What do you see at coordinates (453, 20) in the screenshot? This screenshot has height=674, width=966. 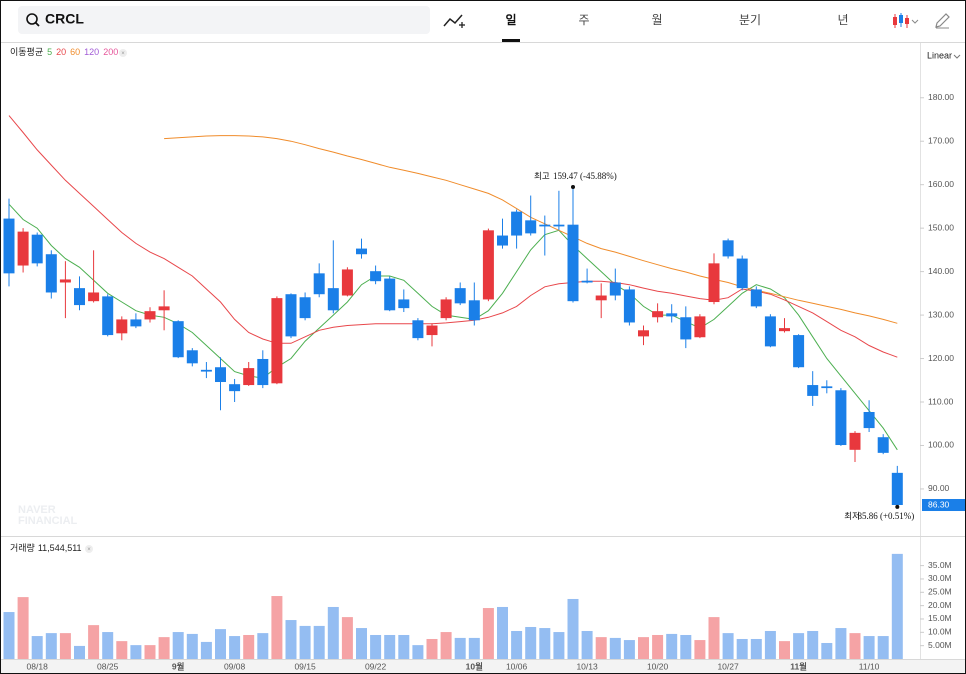 I see `indicator-icon` at bounding box center [453, 20].